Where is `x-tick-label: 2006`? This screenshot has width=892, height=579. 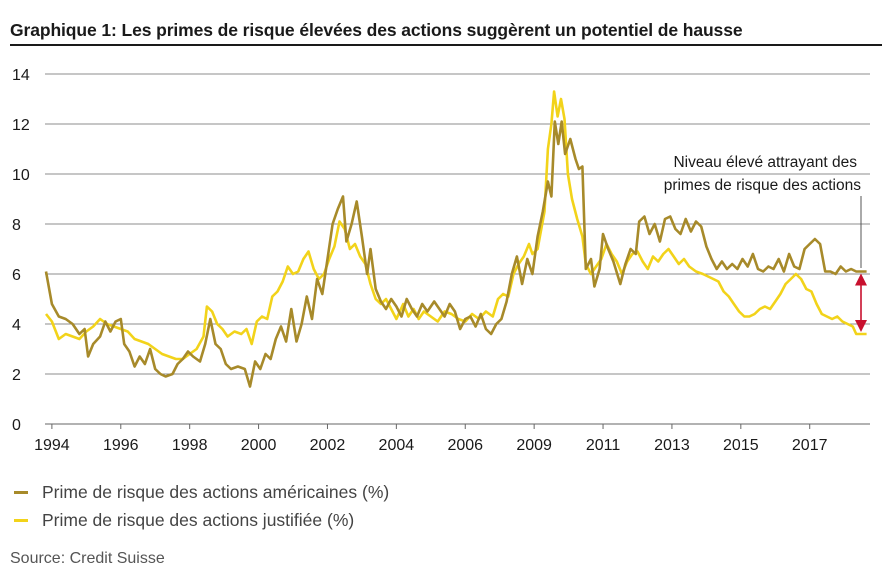 x-tick-label: 2006 is located at coordinates (465, 445).